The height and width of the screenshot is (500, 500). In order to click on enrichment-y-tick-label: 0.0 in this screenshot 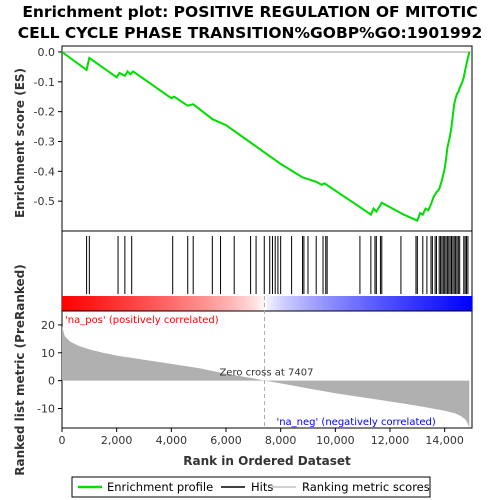, I will do `click(47, 52)`.